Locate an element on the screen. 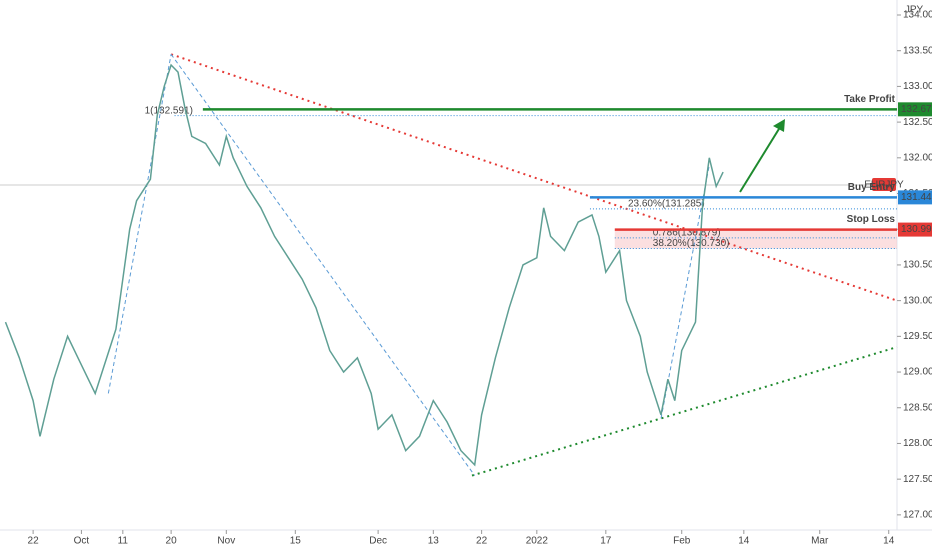 The height and width of the screenshot is (550, 932). currency-label: JPY is located at coordinates (914, 10).